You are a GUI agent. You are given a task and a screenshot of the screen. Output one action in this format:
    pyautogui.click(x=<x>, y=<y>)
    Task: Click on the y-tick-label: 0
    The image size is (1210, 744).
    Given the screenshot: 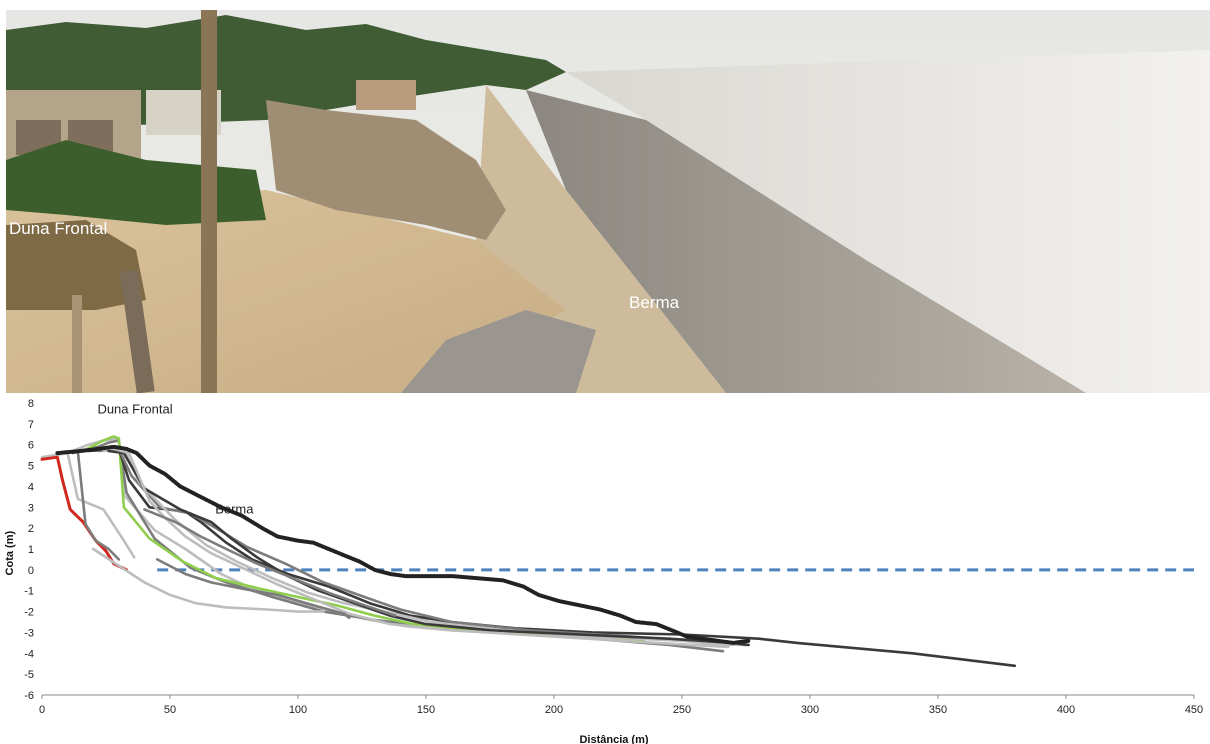 What is the action you would take?
    pyautogui.click(x=31, y=571)
    